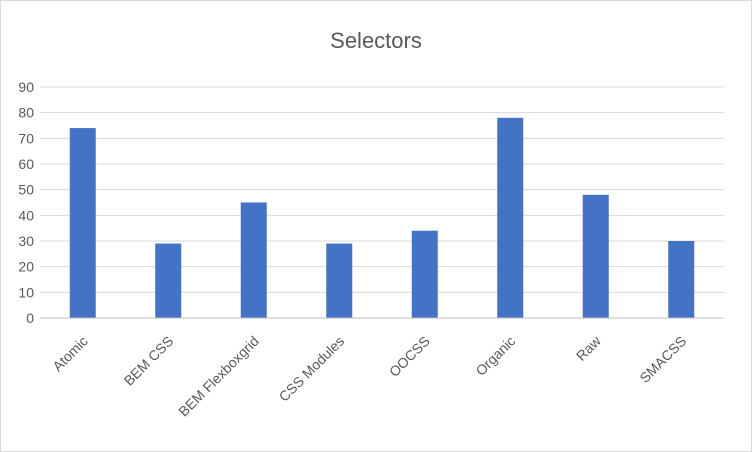  Describe the element at coordinates (26, 292) in the screenshot. I see `y-tick-label: 10` at that location.